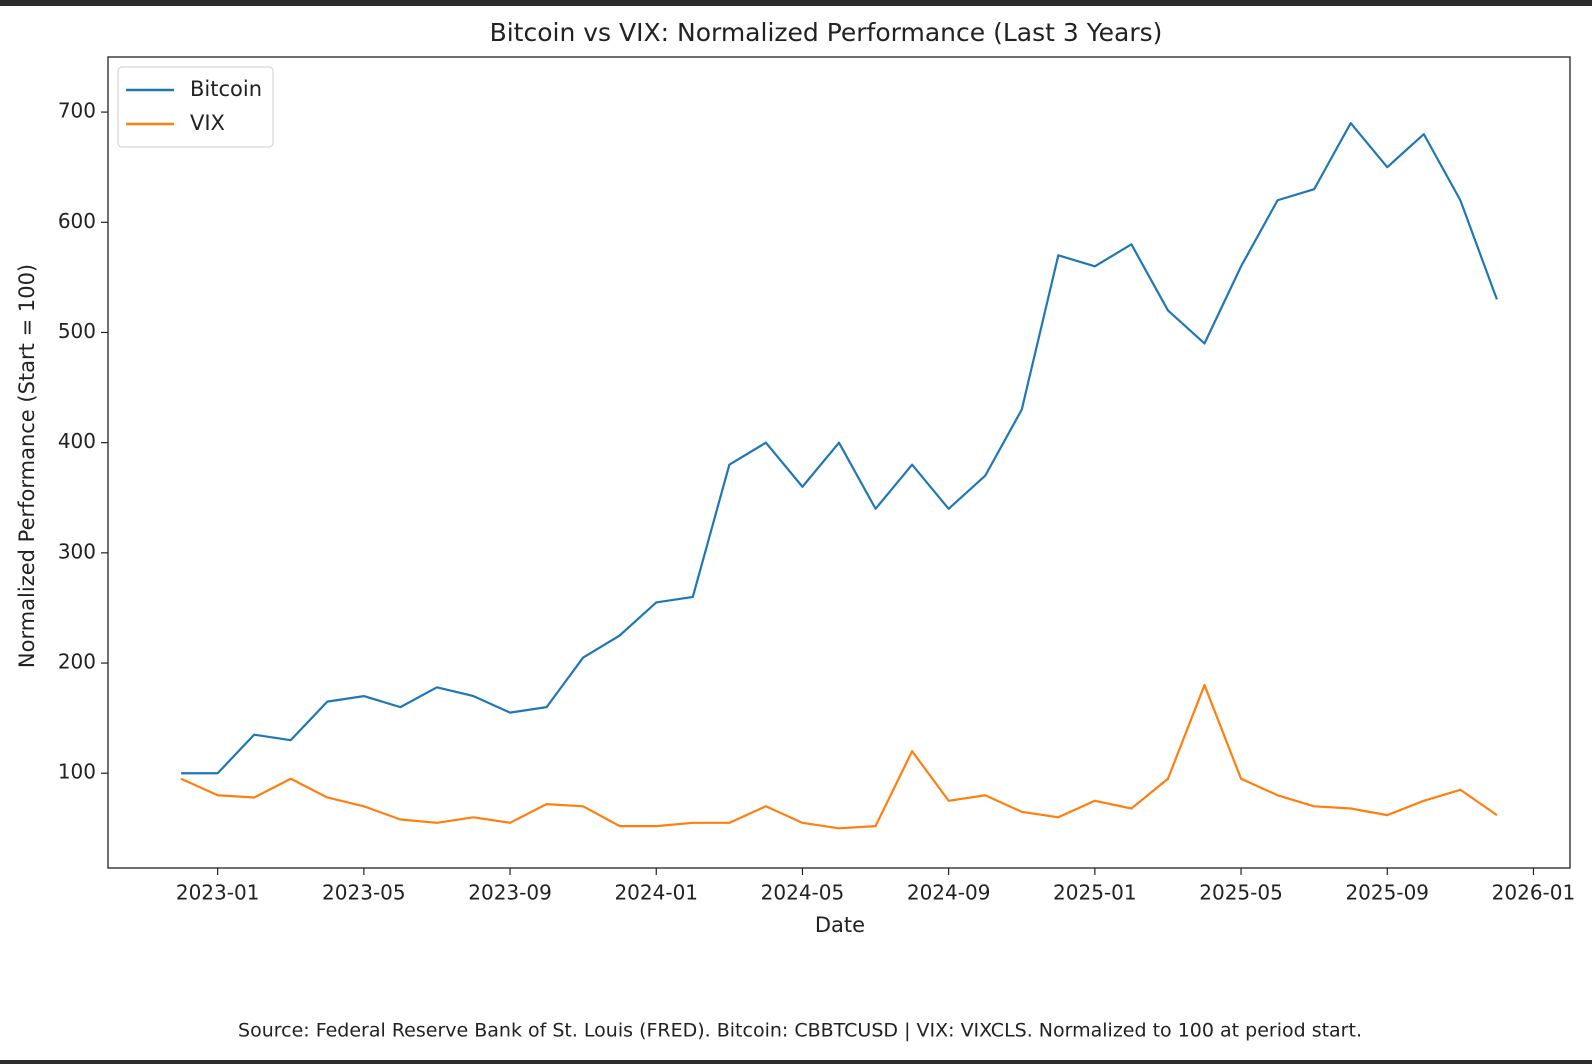 The width and height of the screenshot is (1592, 1064). Describe the element at coordinates (1387, 893) in the screenshot. I see `x-tick-label: 2025-09` at that location.